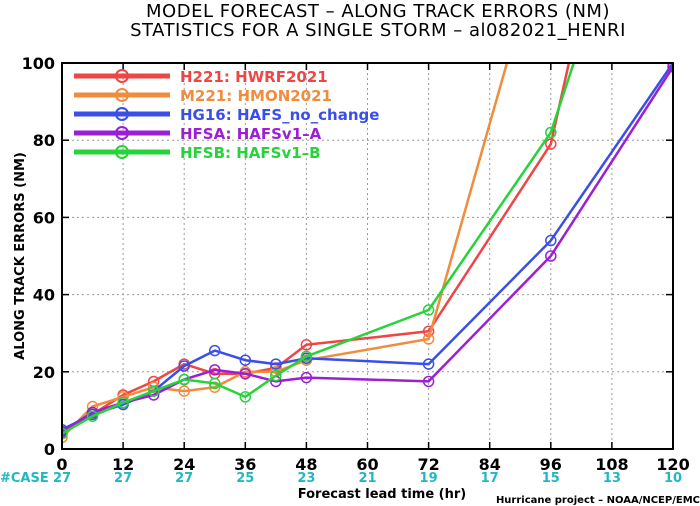  I want to click on x-tick-label: 24, so click(184, 464).